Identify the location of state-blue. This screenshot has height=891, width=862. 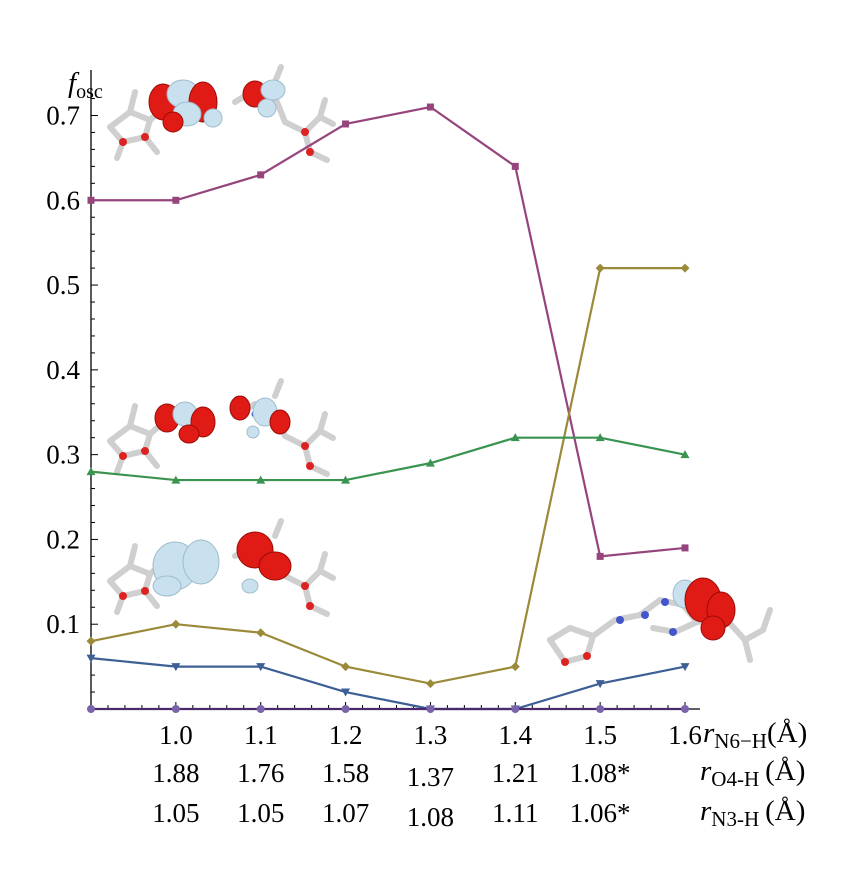
(388, 684).